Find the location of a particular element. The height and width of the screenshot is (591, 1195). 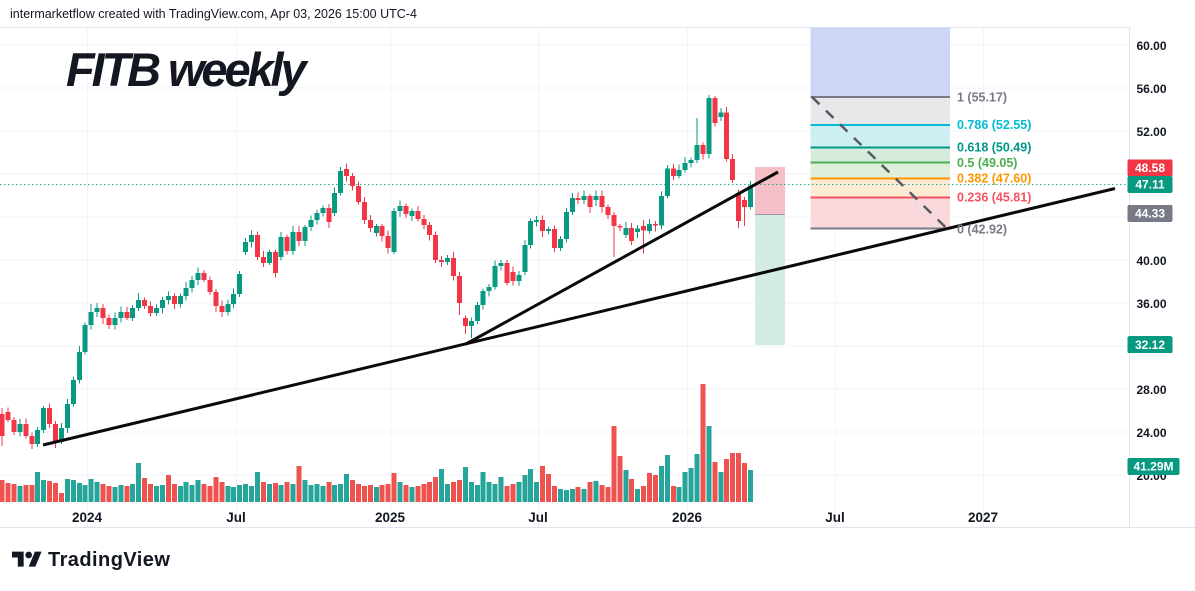

svg-text: 2027 is located at coordinates (983, 517).